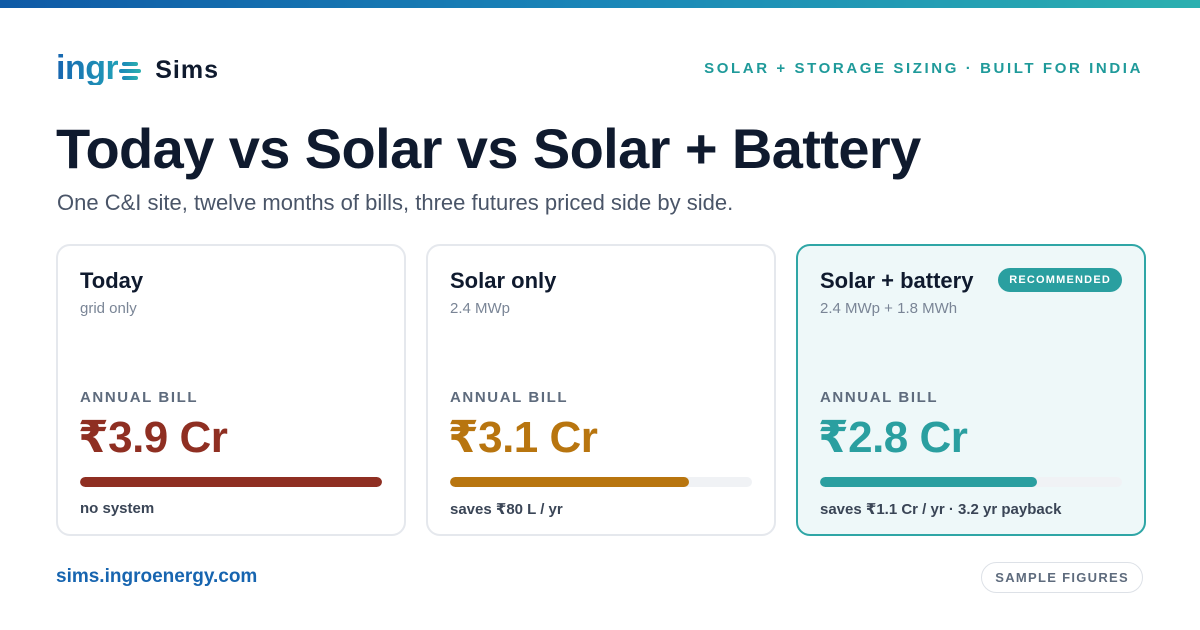 The width and height of the screenshot is (1200, 630). What do you see at coordinates (523, 437) in the screenshot?
I see `annual-bill-value: ₹3.1 Cr` at bounding box center [523, 437].